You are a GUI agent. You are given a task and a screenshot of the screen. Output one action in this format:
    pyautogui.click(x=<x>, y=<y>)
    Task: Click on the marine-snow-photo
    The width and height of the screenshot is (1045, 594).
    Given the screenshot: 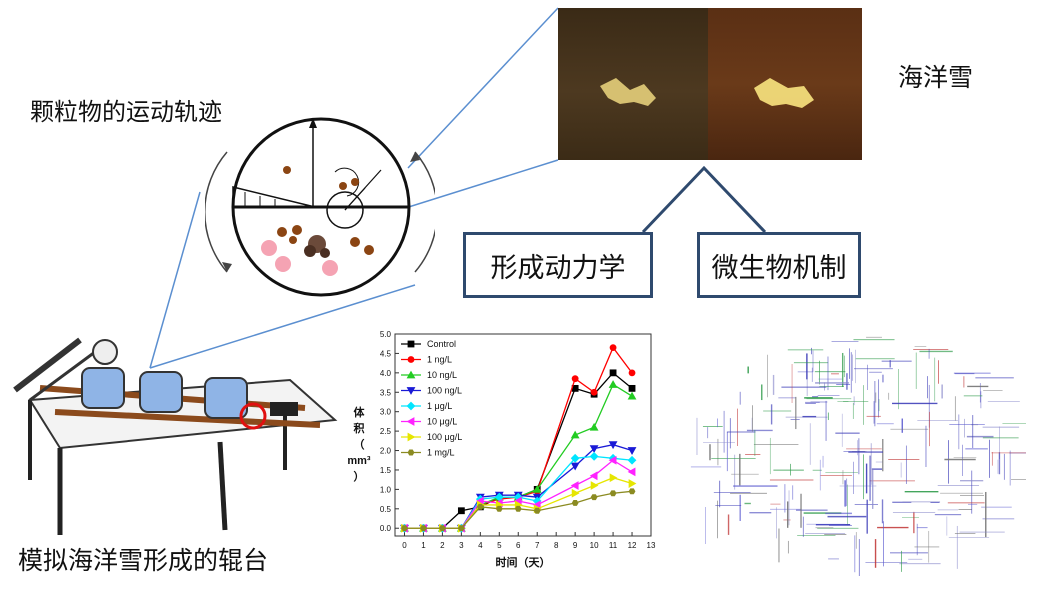 What is the action you would take?
    pyautogui.click(x=710, y=84)
    